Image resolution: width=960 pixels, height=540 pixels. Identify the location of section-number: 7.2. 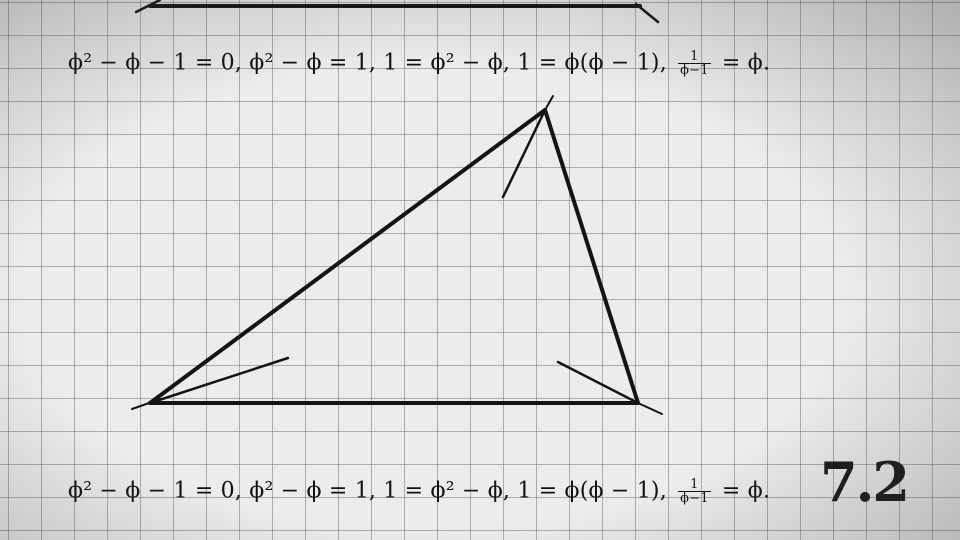
(865, 482).